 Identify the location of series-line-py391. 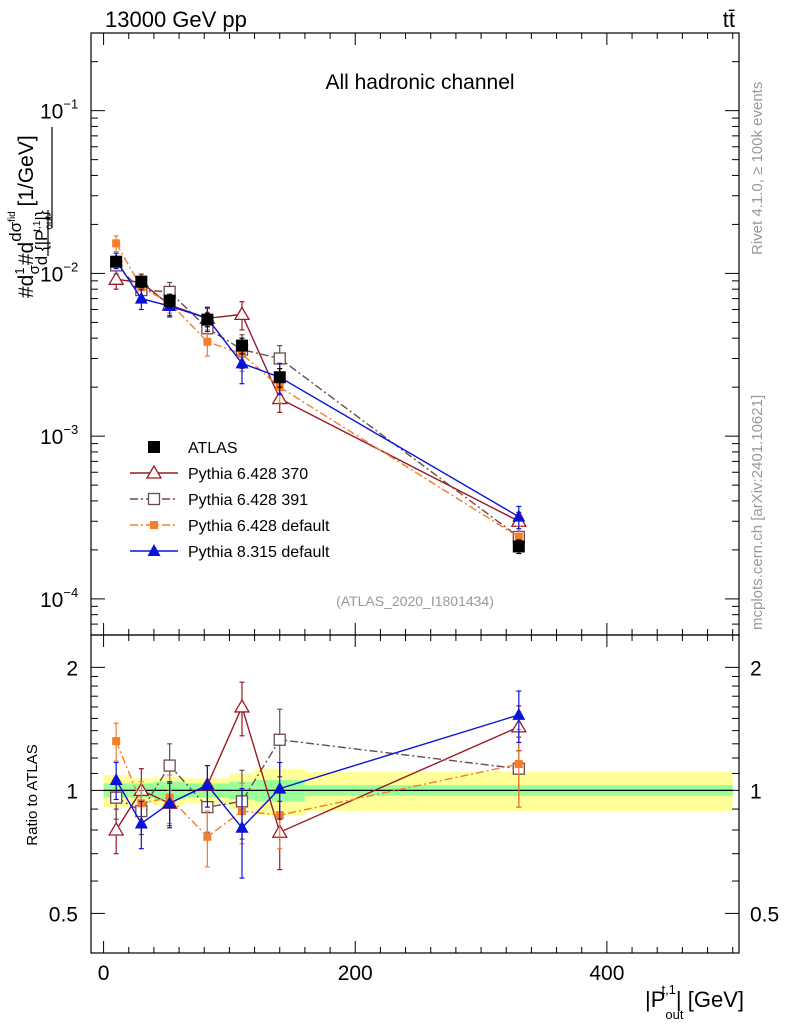
(317, 401).